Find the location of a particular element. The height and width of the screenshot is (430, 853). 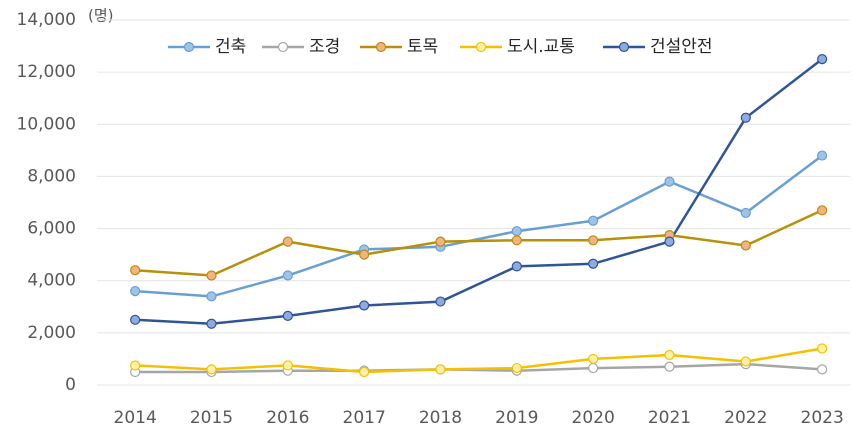

y-tick-label: 10,000 is located at coordinates (46, 124).